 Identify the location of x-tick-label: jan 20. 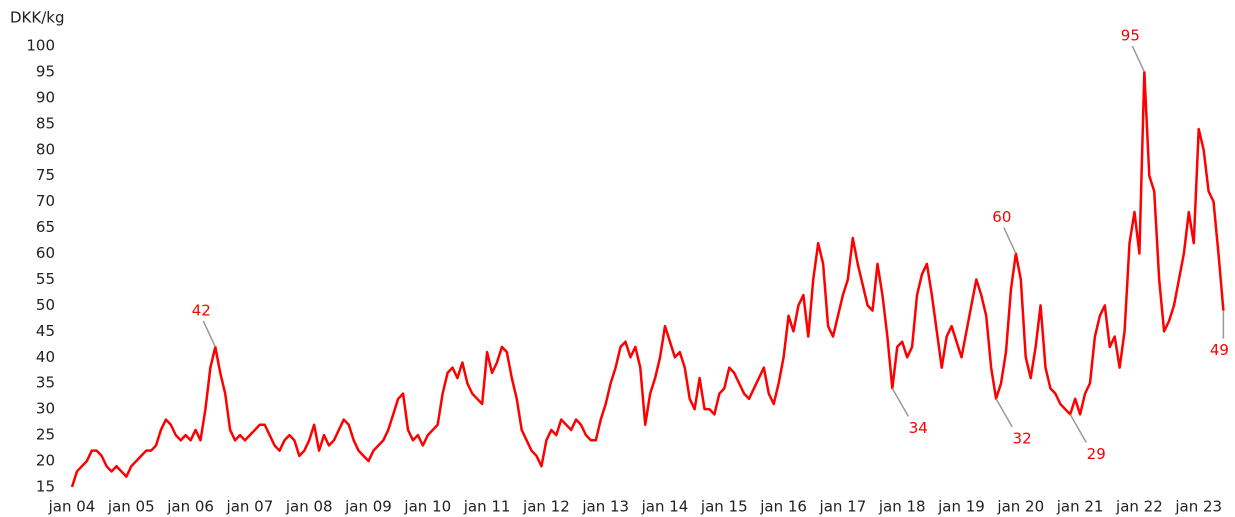
(1020, 507).